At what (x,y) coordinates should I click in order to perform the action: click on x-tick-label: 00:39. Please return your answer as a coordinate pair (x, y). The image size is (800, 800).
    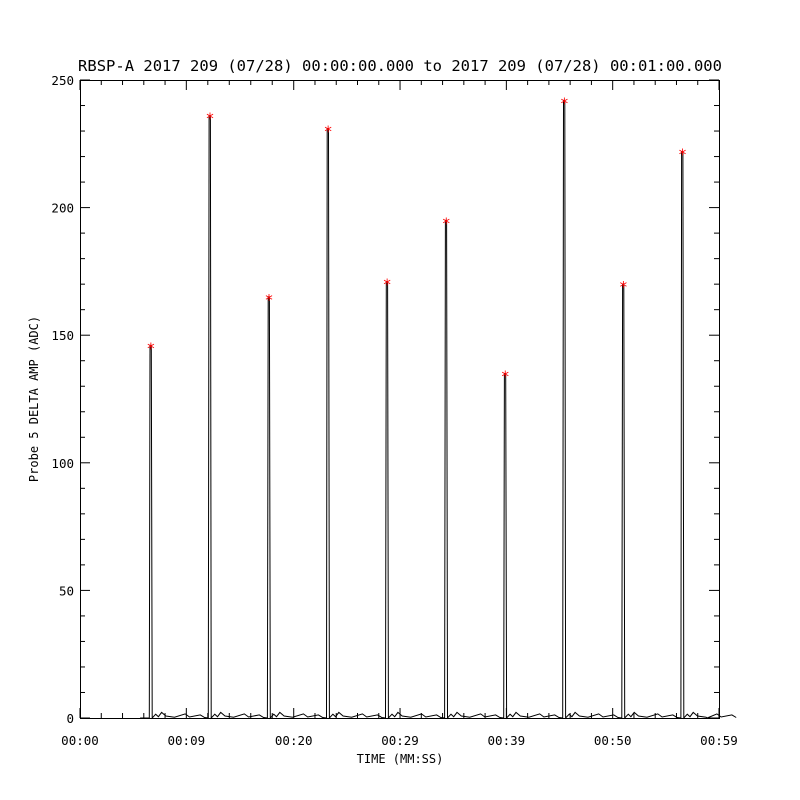
    Looking at the image, I should click on (507, 740).